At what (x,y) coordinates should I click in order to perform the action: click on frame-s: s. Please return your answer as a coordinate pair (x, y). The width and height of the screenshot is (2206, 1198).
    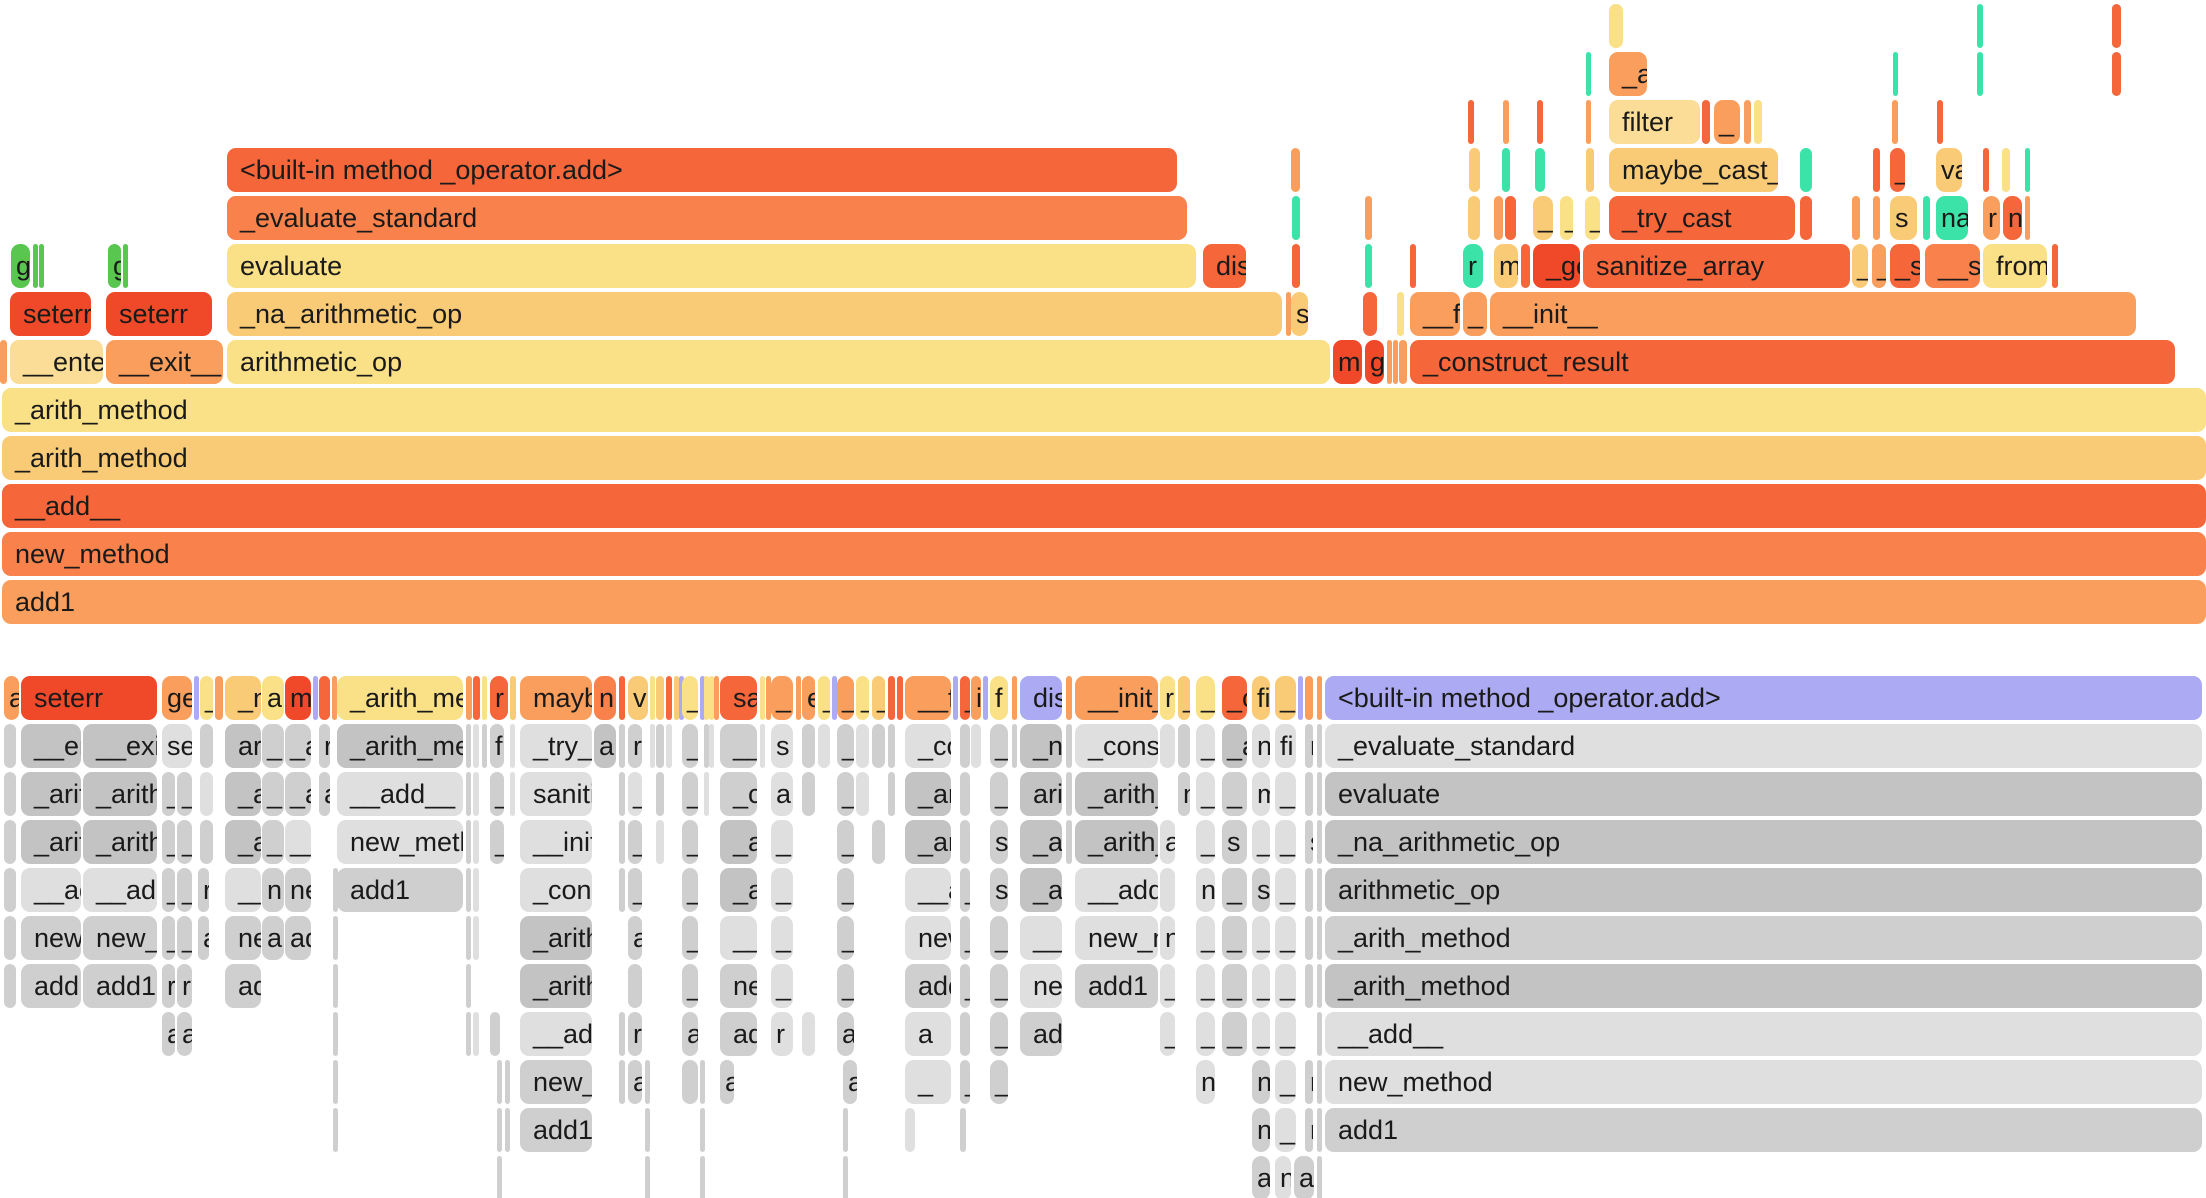
    Looking at the image, I should click on (999, 842).